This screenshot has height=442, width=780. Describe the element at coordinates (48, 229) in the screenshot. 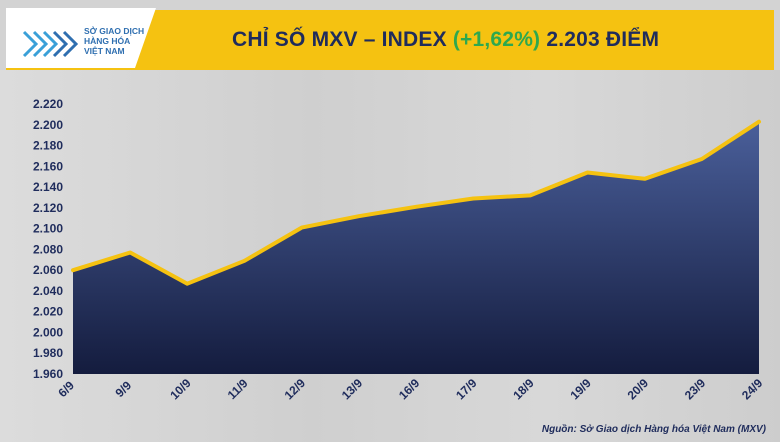

I see `y-tick-label: 2.100` at that location.